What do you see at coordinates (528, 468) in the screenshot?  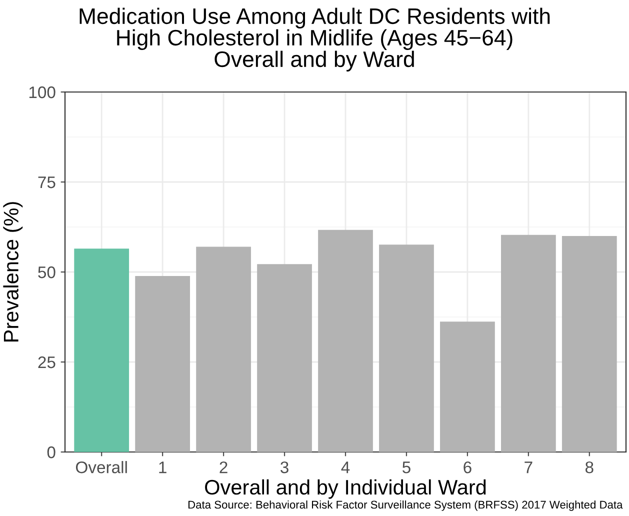 I see `x-tick-label: 7` at bounding box center [528, 468].